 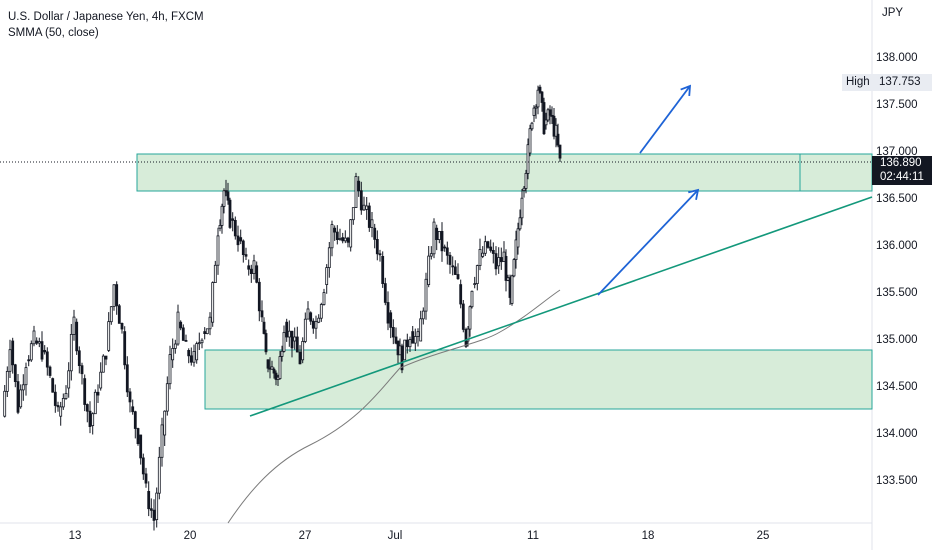 I want to click on indicator-label: SMMA (50, close), so click(x=53, y=33).